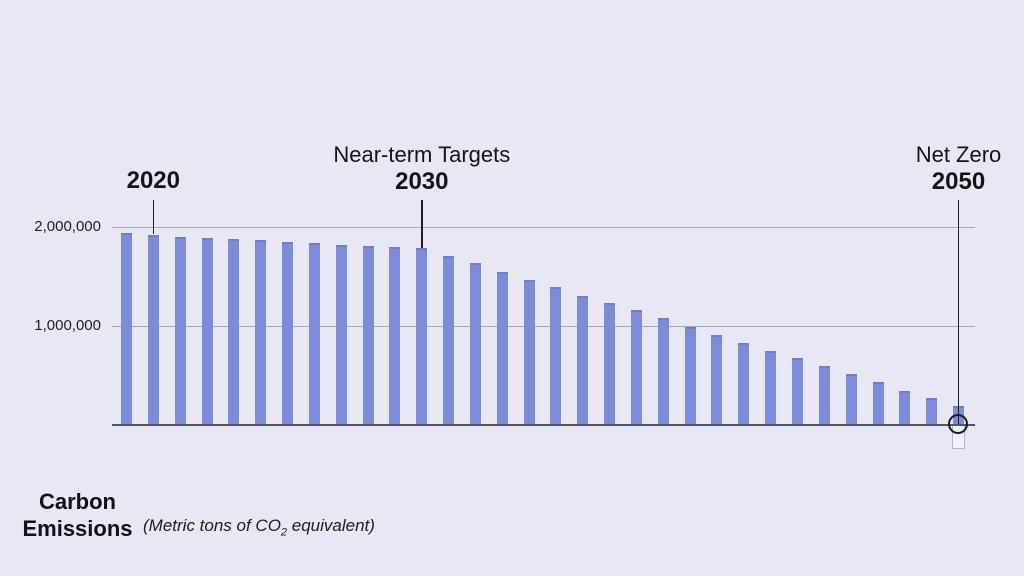  I want to click on annotation-2050-title: Net Zero, so click(958, 154).